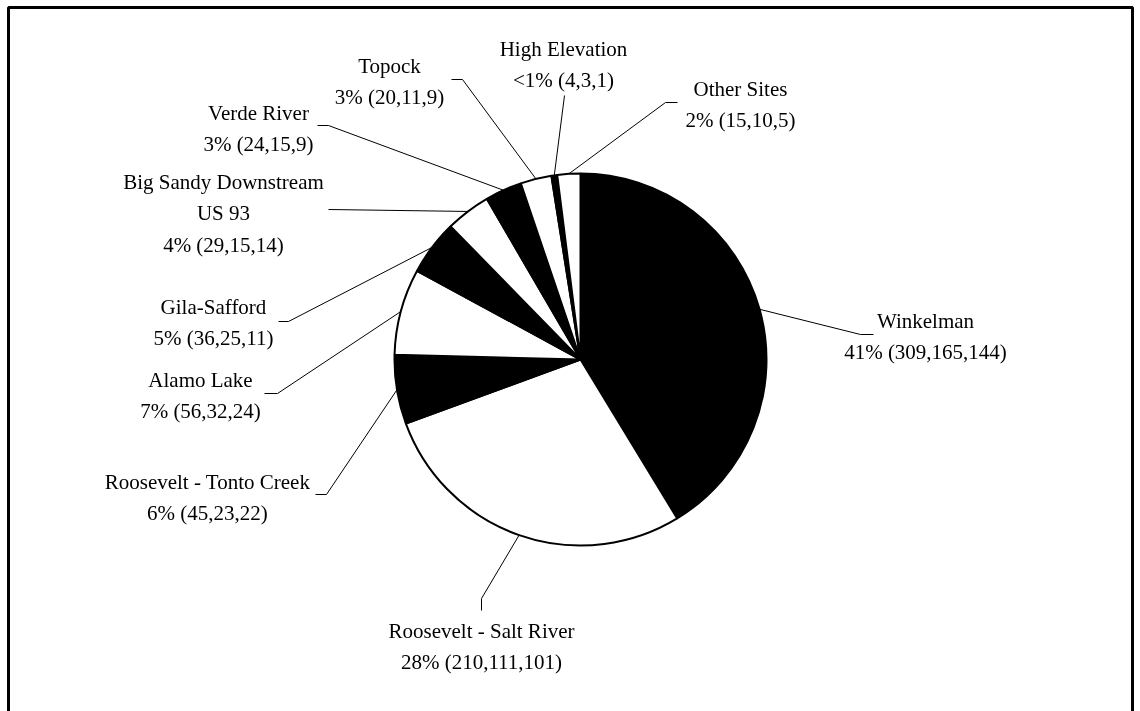 The width and height of the screenshot is (1140, 711). I want to click on data-label: 7% (56,32,24), so click(200, 411).